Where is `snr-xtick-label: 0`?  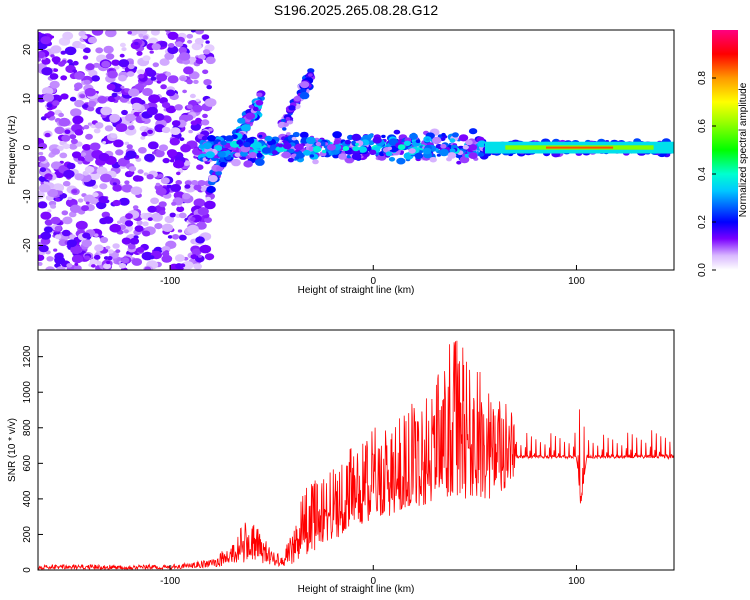
snr-xtick-label: 0 is located at coordinates (373, 581).